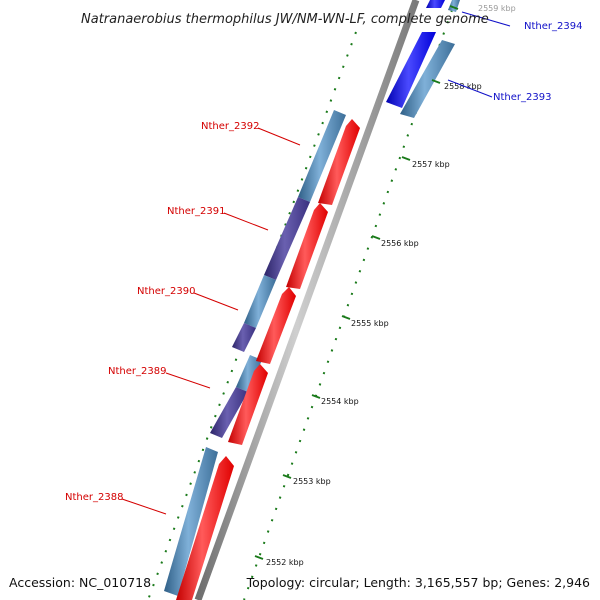 The image size is (600, 600). I want to click on gene-label-nther-2390: Nther_2390, so click(166, 291).